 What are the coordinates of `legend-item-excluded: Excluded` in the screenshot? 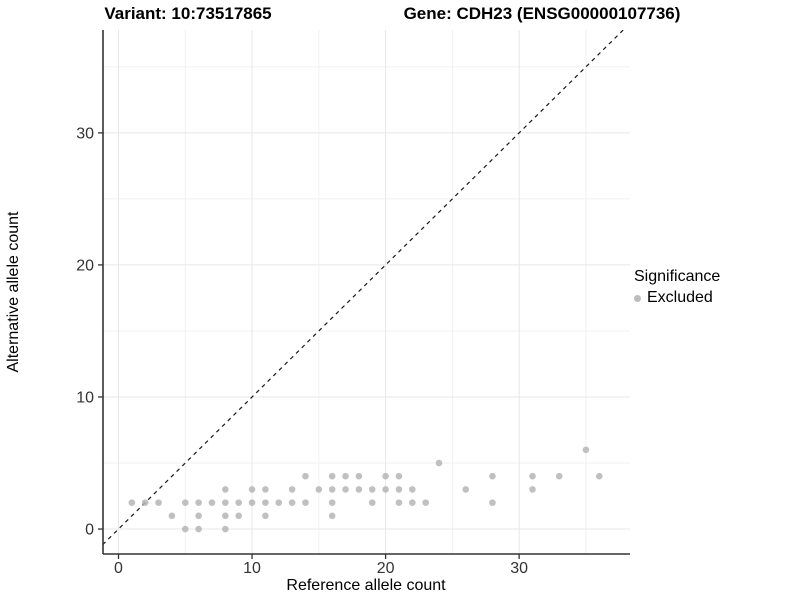 It's located at (677, 298).